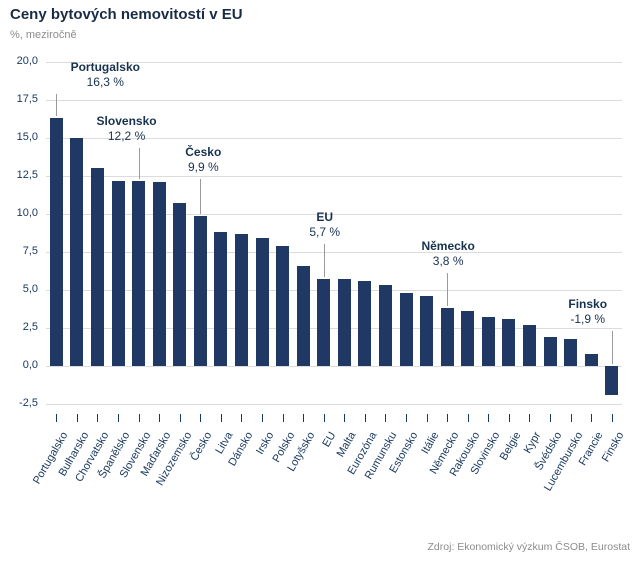  Describe the element at coordinates (448, 246) in the screenshot. I see `annotation-label: Německo` at that location.